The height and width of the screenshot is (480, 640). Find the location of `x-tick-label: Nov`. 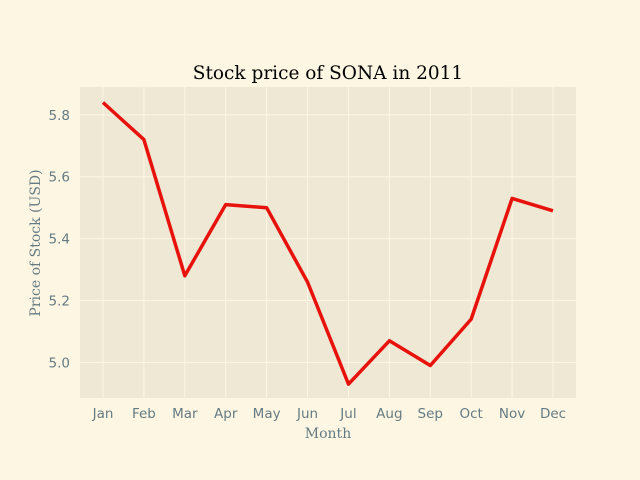

x-tick-label: Nov is located at coordinates (512, 414).